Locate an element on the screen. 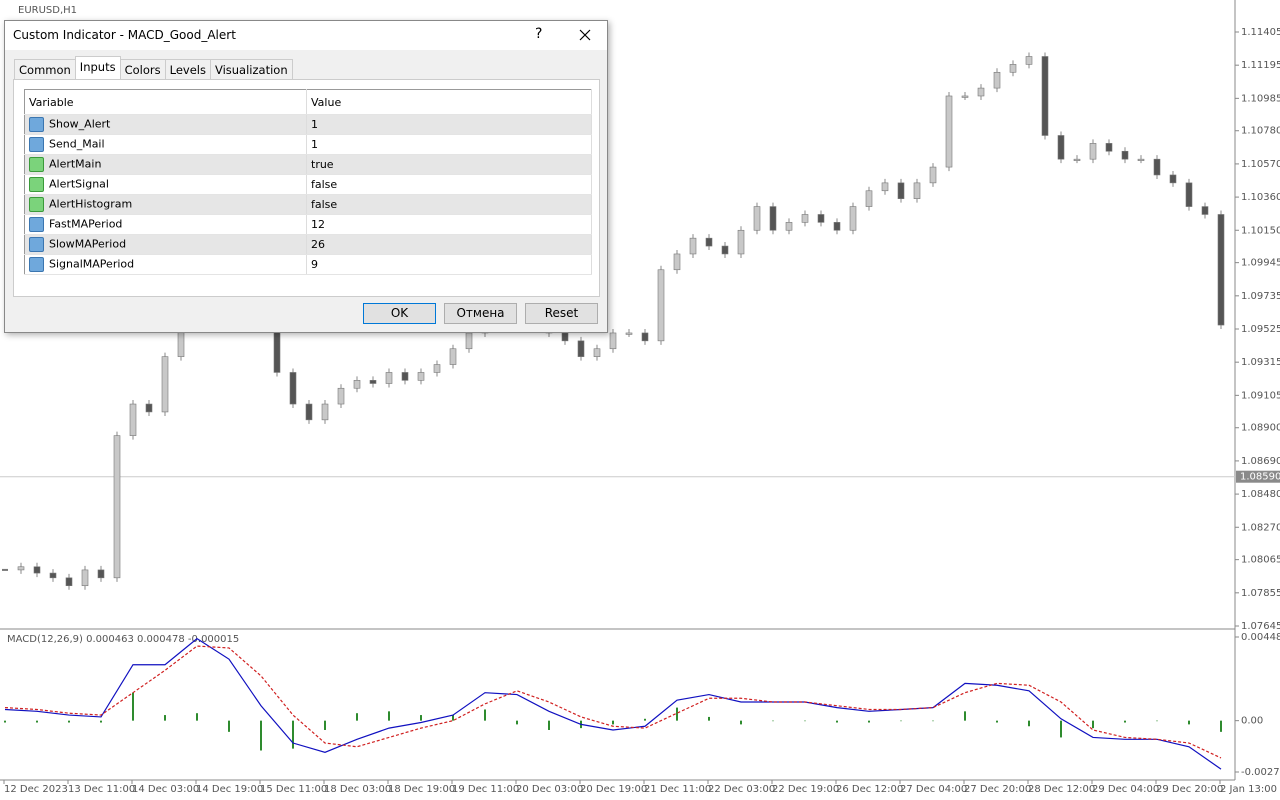  variable-text: Show_Alert is located at coordinates (80, 124).